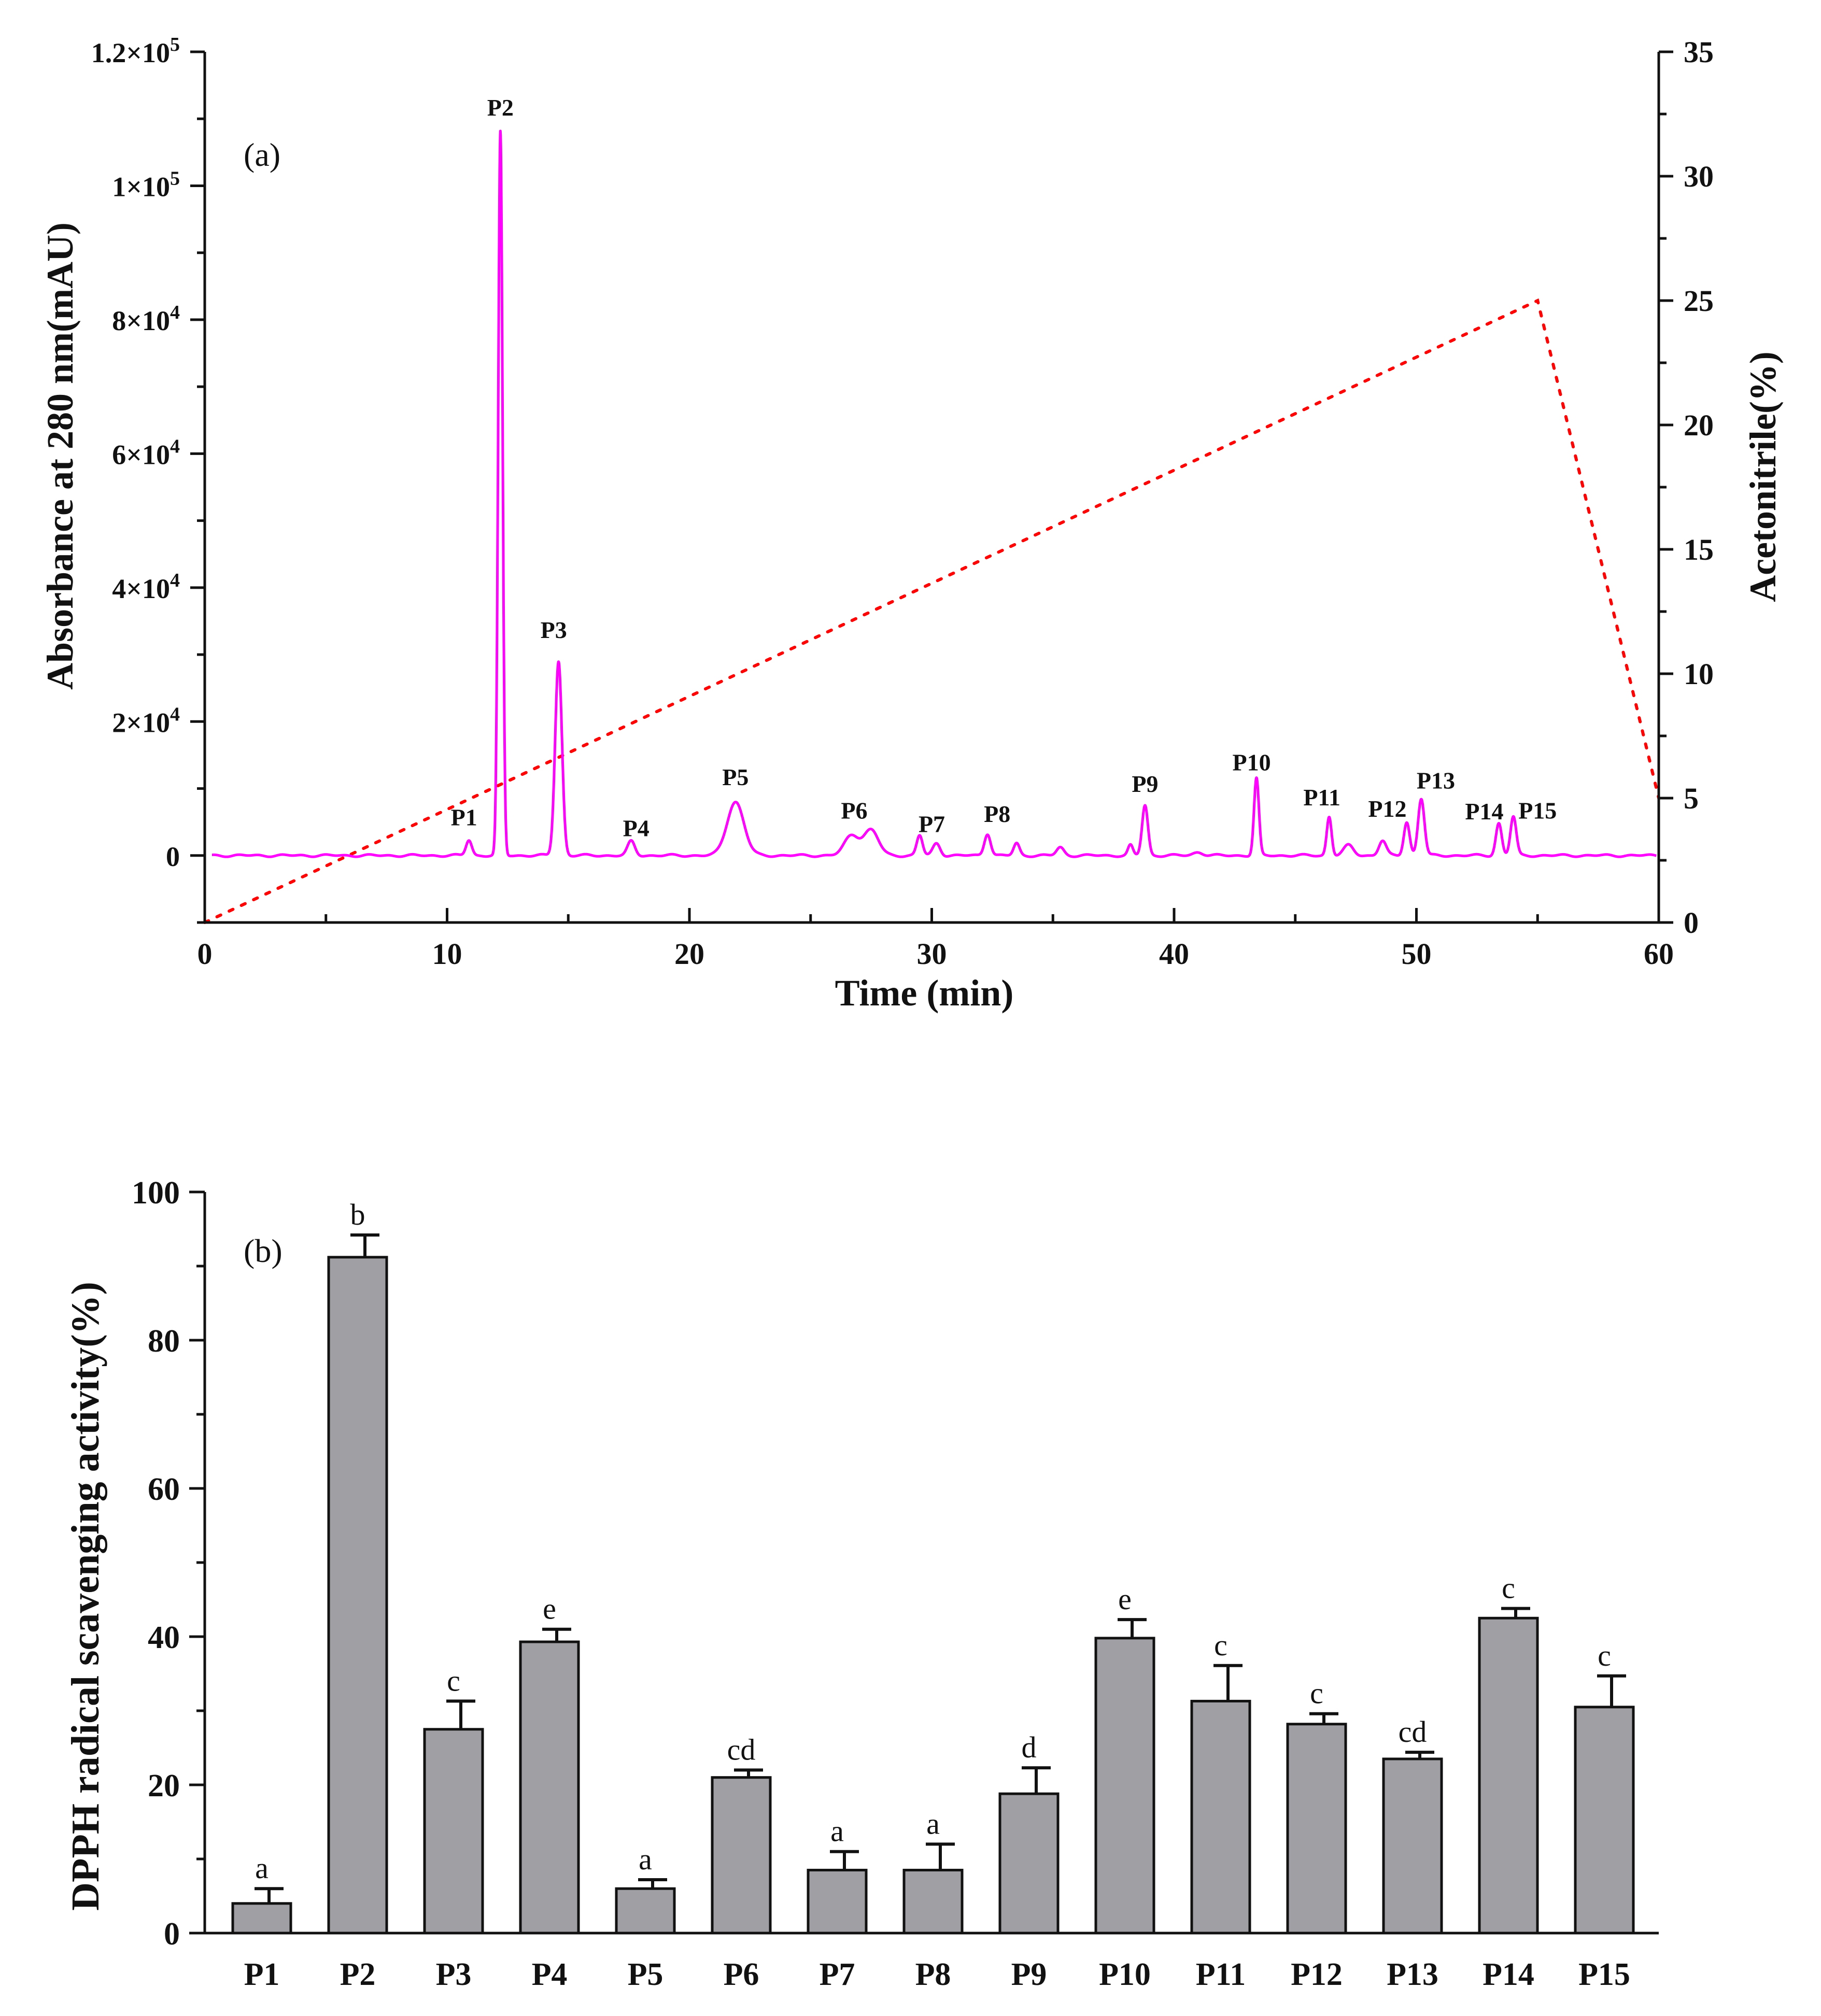 The image size is (1821, 2016). Describe the element at coordinates (646, 1974) in the screenshot. I see `fraction-label: P5` at that location.